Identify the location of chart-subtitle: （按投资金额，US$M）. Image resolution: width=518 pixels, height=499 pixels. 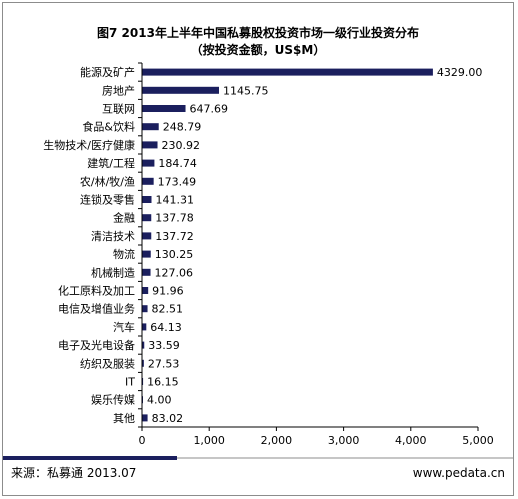
(258, 49).